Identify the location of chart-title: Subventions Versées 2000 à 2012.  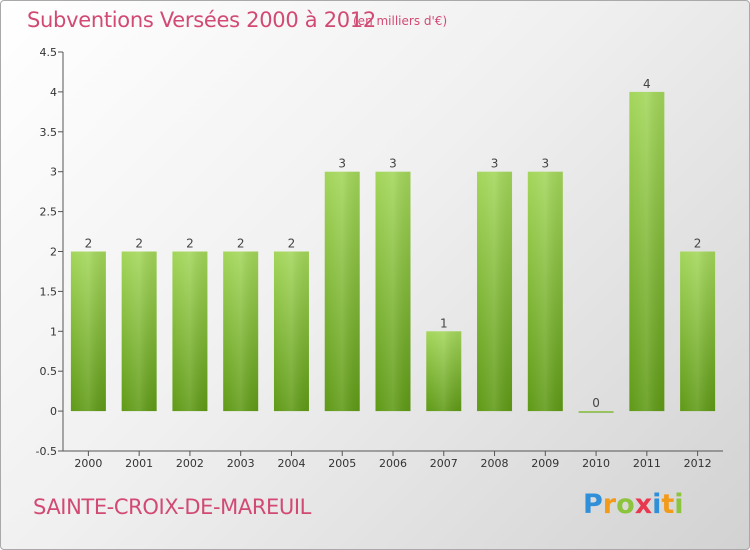
(201, 20).